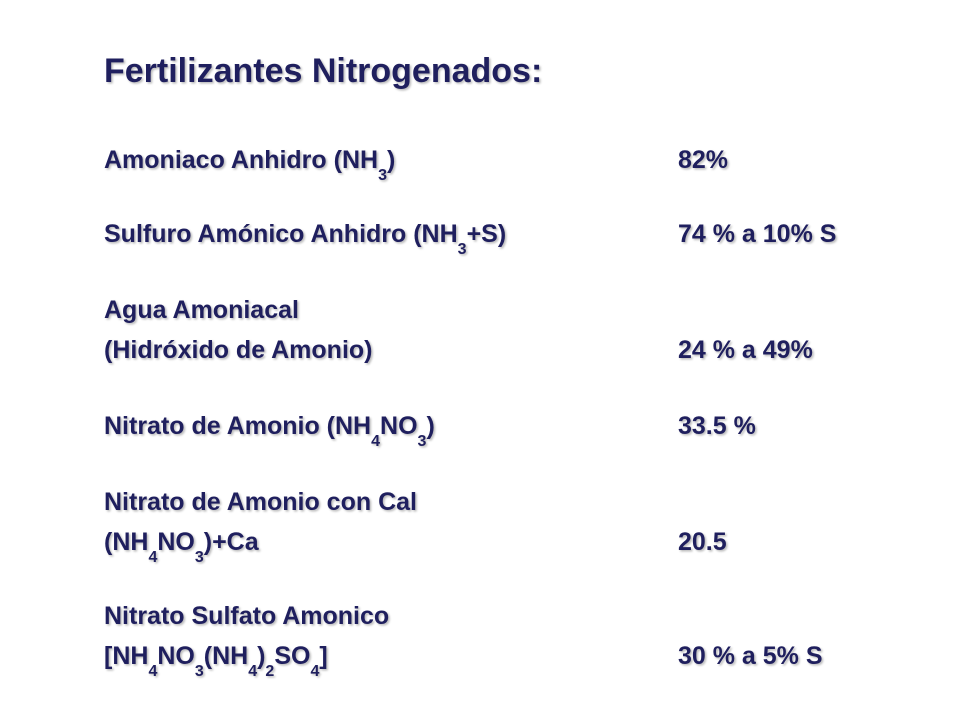 This screenshot has height=720, width=960. Describe the element at coordinates (494, 502) in the screenshot. I see `fertilizer-row-nitrato-amonio-cal: Nitrato de Amonio con Cal` at that location.